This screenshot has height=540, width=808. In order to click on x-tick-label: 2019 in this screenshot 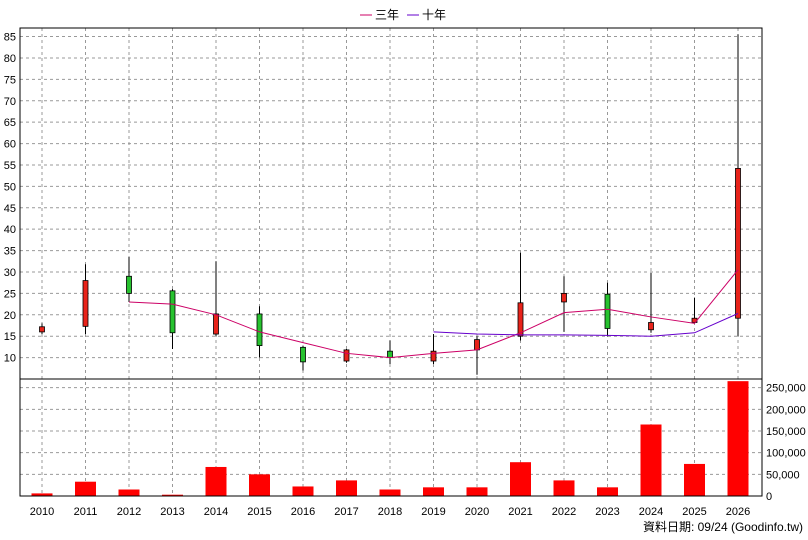, I will do `click(433, 512)`.